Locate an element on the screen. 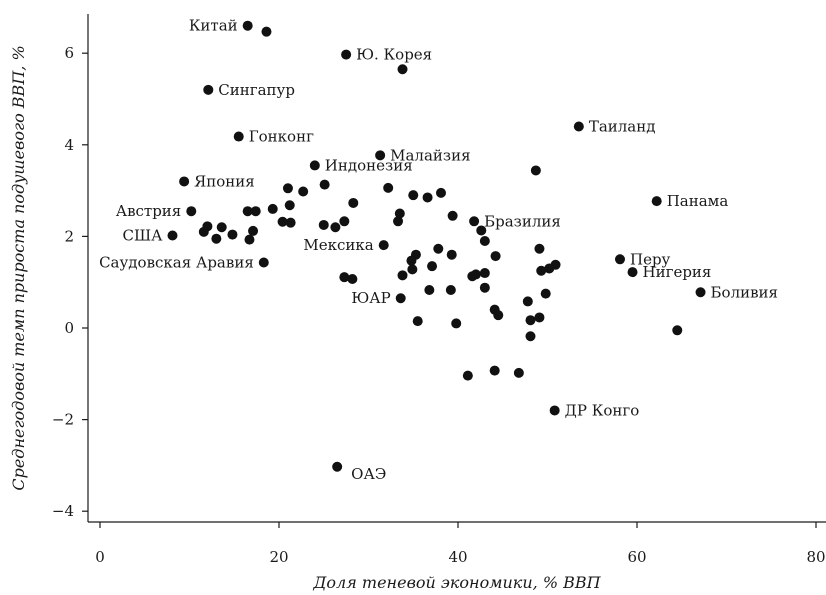  point-label: Гонконг is located at coordinates (281, 137).